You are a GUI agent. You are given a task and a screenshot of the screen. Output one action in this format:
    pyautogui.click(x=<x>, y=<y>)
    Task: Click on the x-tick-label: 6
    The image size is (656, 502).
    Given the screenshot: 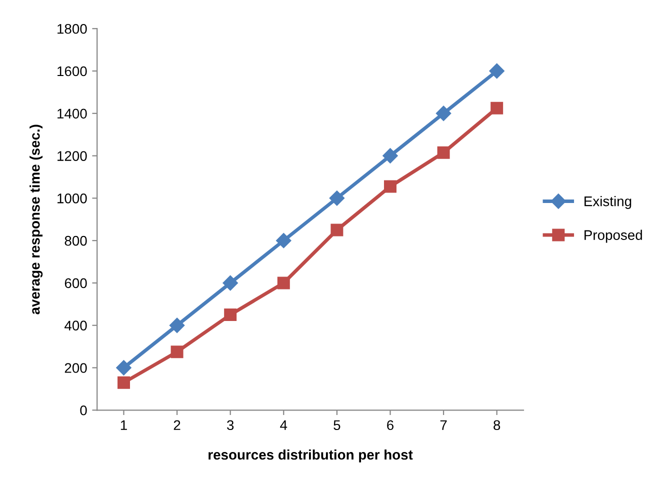 What is the action you would take?
    pyautogui.click(x=390, y=425)
    